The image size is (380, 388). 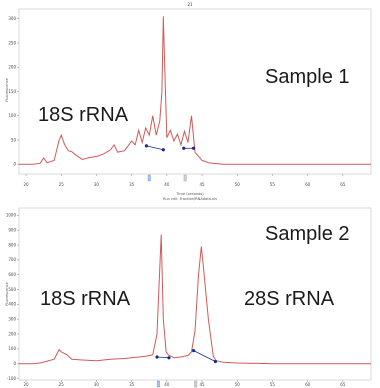 What do you see at coordinates (14, 139) in the screenshot?
I see `y-tick-label: 50` at bounding box center [14, 139].